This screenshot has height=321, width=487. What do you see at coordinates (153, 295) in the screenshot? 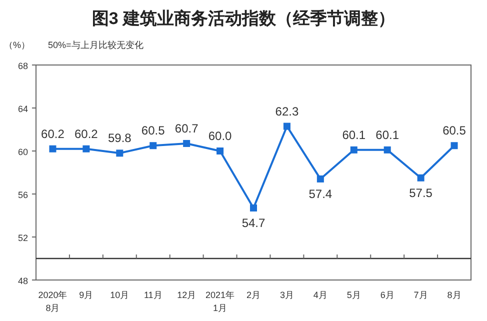
I see `x-tick-label: 11月` at bounding box center [153, 295].